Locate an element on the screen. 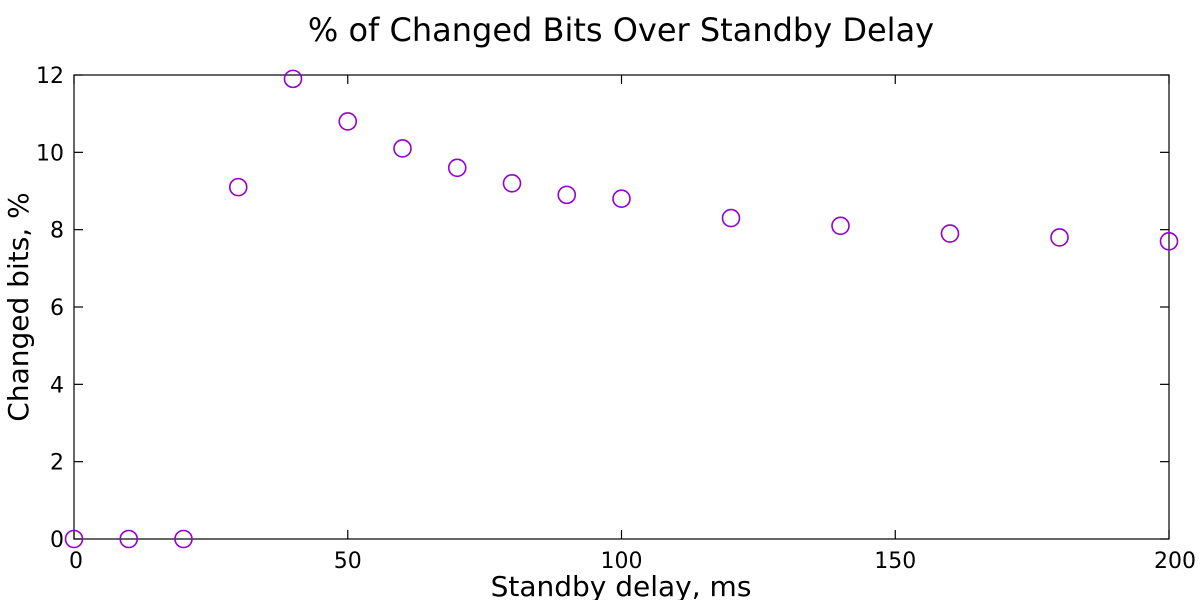 The height and width of the screenshot is (600, 1200). y-tick-label: 4 is located at coordinates (57, 385).